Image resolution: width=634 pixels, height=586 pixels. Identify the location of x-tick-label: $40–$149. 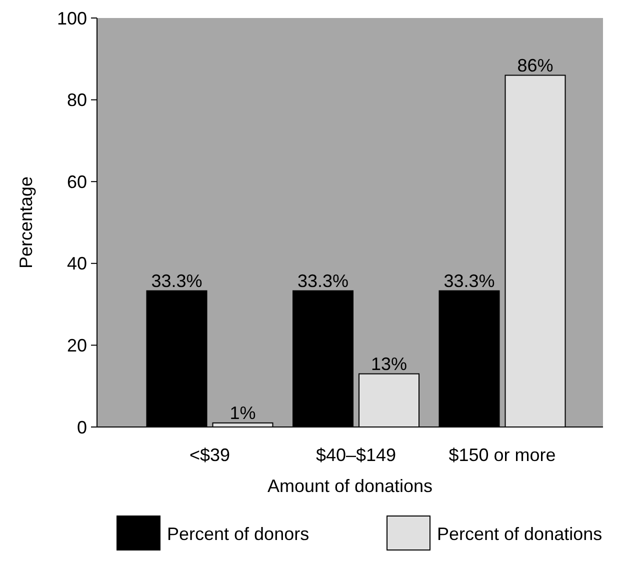
(356, 455).